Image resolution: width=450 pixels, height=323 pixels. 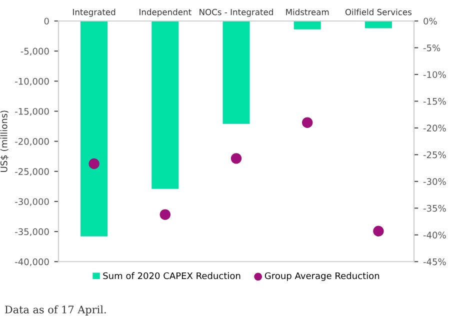 I want to click on y2-tick-label: -10%, so click(x=434, y=74).